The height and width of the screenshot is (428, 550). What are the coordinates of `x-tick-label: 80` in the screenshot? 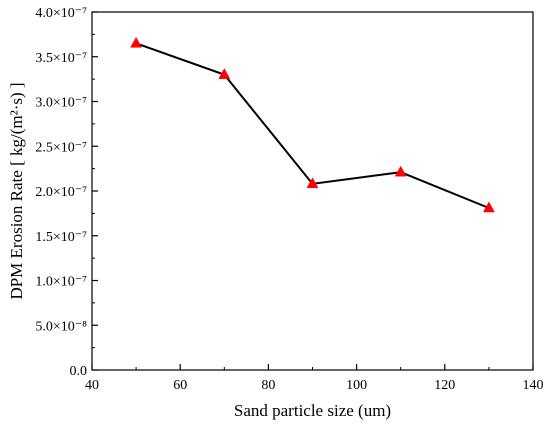 It's located at (268, 385).